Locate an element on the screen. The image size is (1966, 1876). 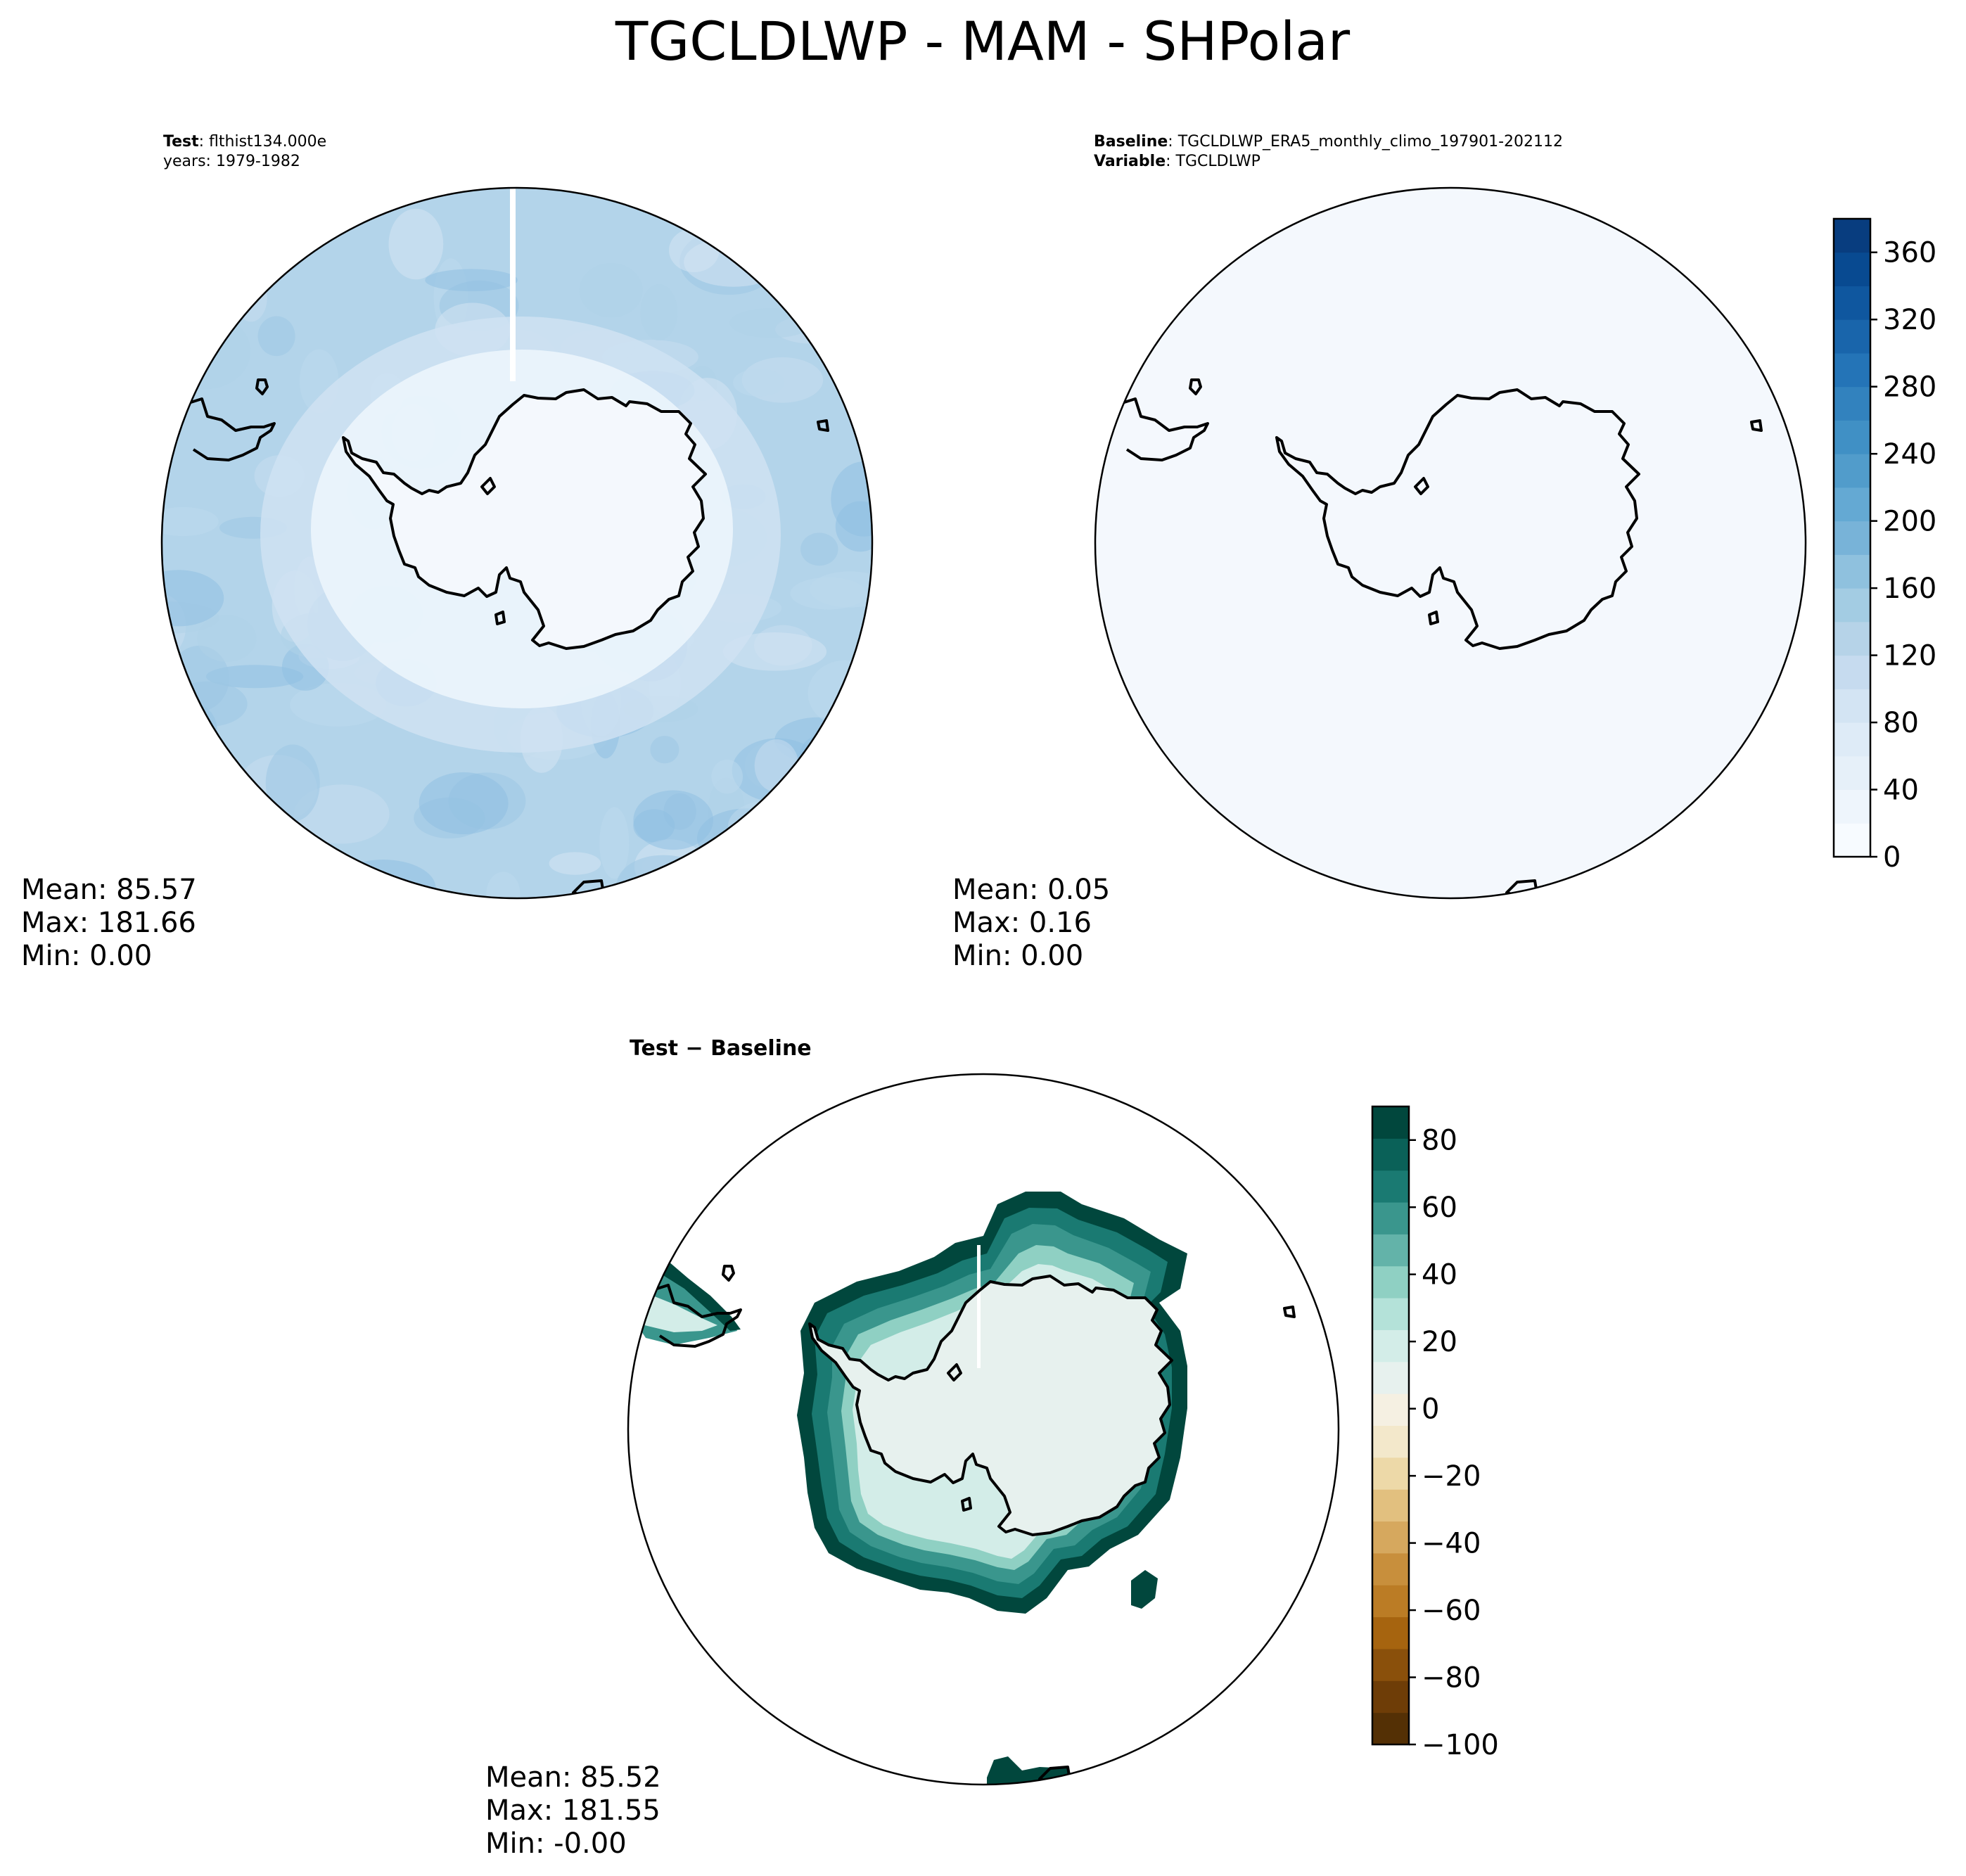
test-stat-min: Min: 0.00 is located at coordinates (86, 956).